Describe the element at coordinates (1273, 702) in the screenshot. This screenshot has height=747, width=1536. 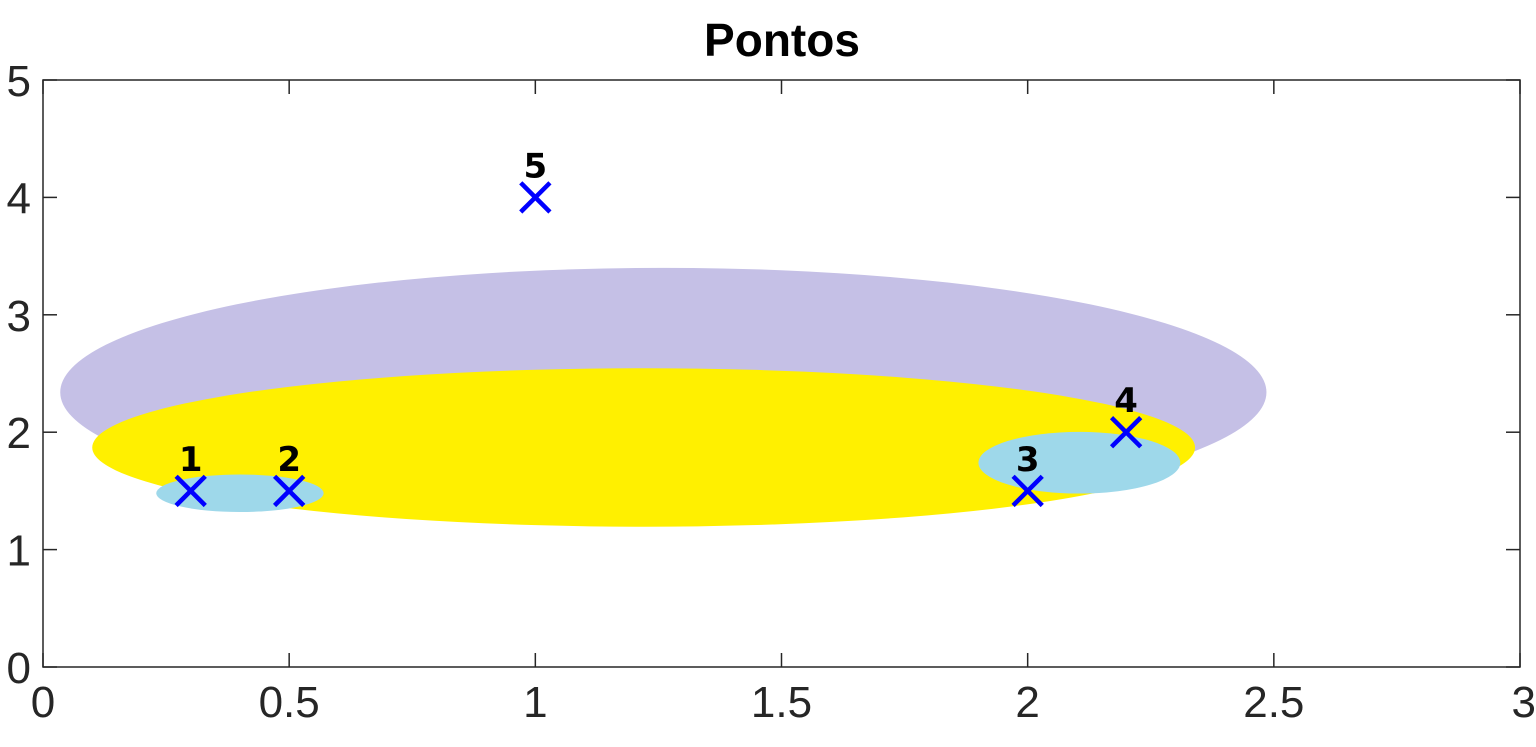
I see `x-tick-label: 2.5` at that location.